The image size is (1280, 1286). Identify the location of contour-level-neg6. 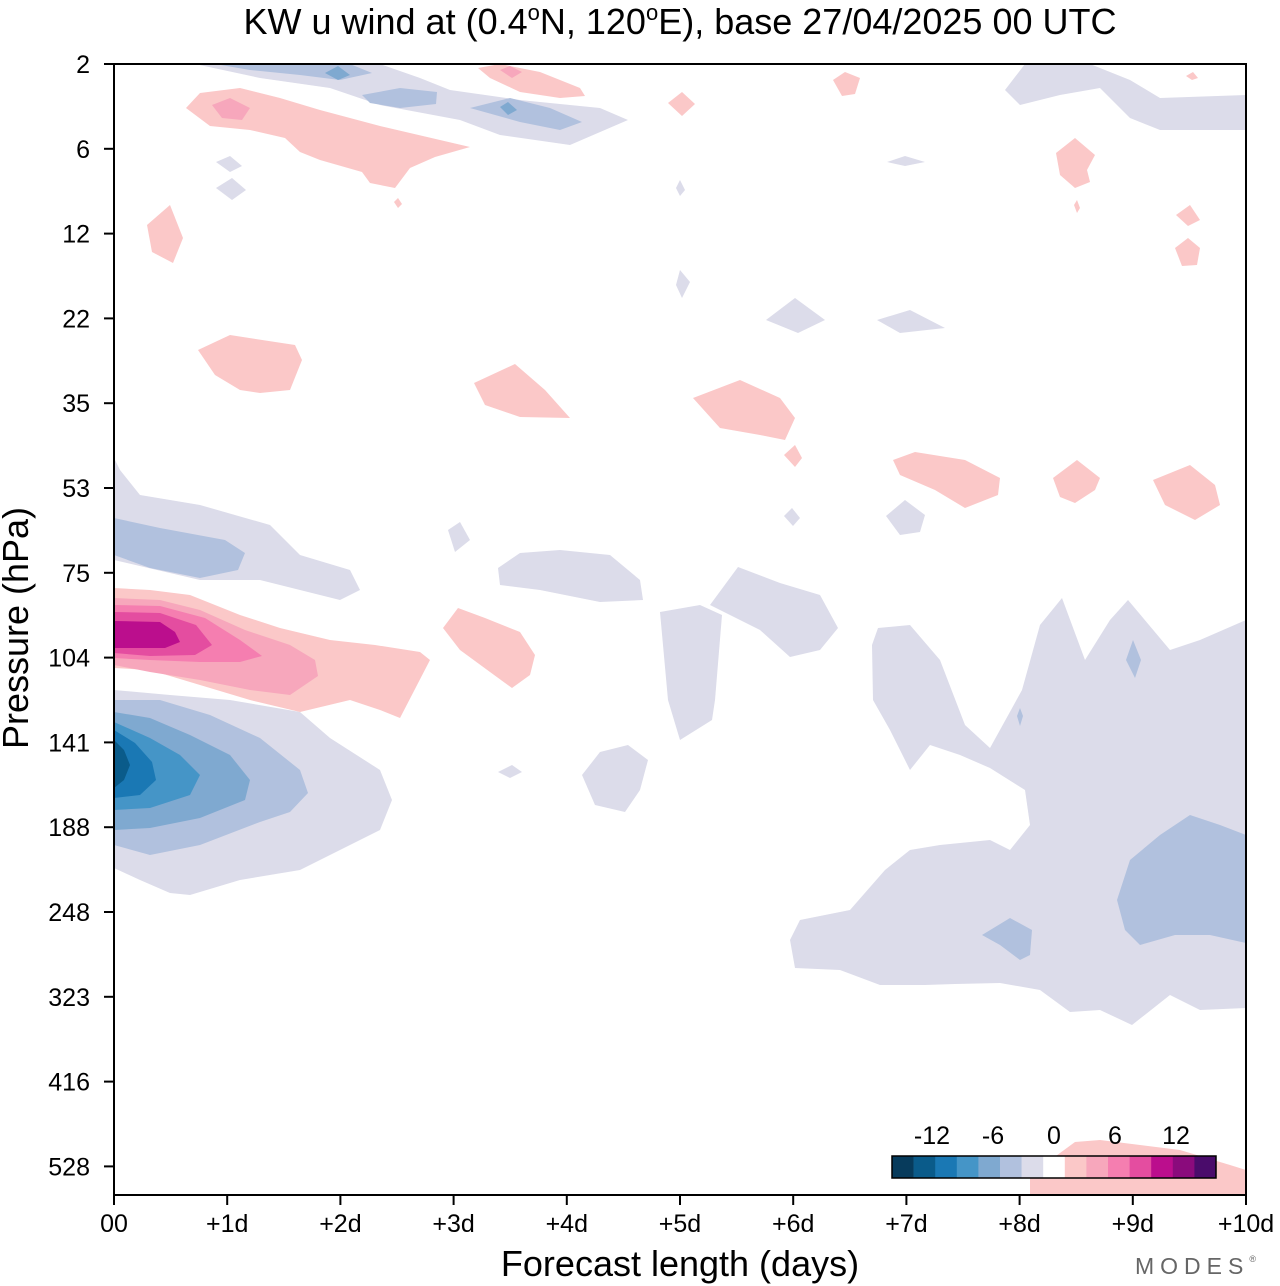
(122, 764).